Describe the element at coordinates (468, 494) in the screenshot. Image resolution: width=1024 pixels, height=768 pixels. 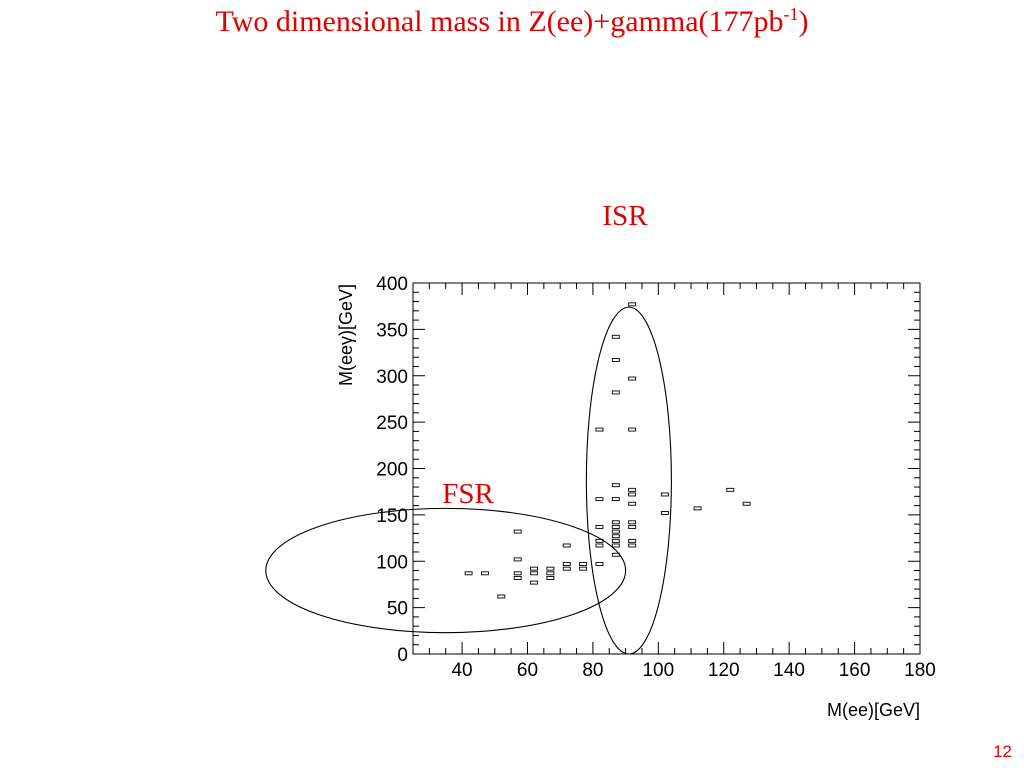
I see `fsr-label: FSR` at that location.